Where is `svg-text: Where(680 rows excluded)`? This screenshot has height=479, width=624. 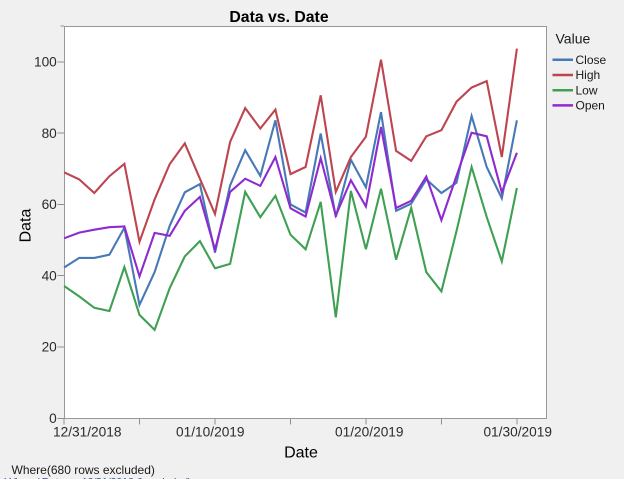
svg-text: Where(680 rows excluded) is located at coordinates (83, 470).